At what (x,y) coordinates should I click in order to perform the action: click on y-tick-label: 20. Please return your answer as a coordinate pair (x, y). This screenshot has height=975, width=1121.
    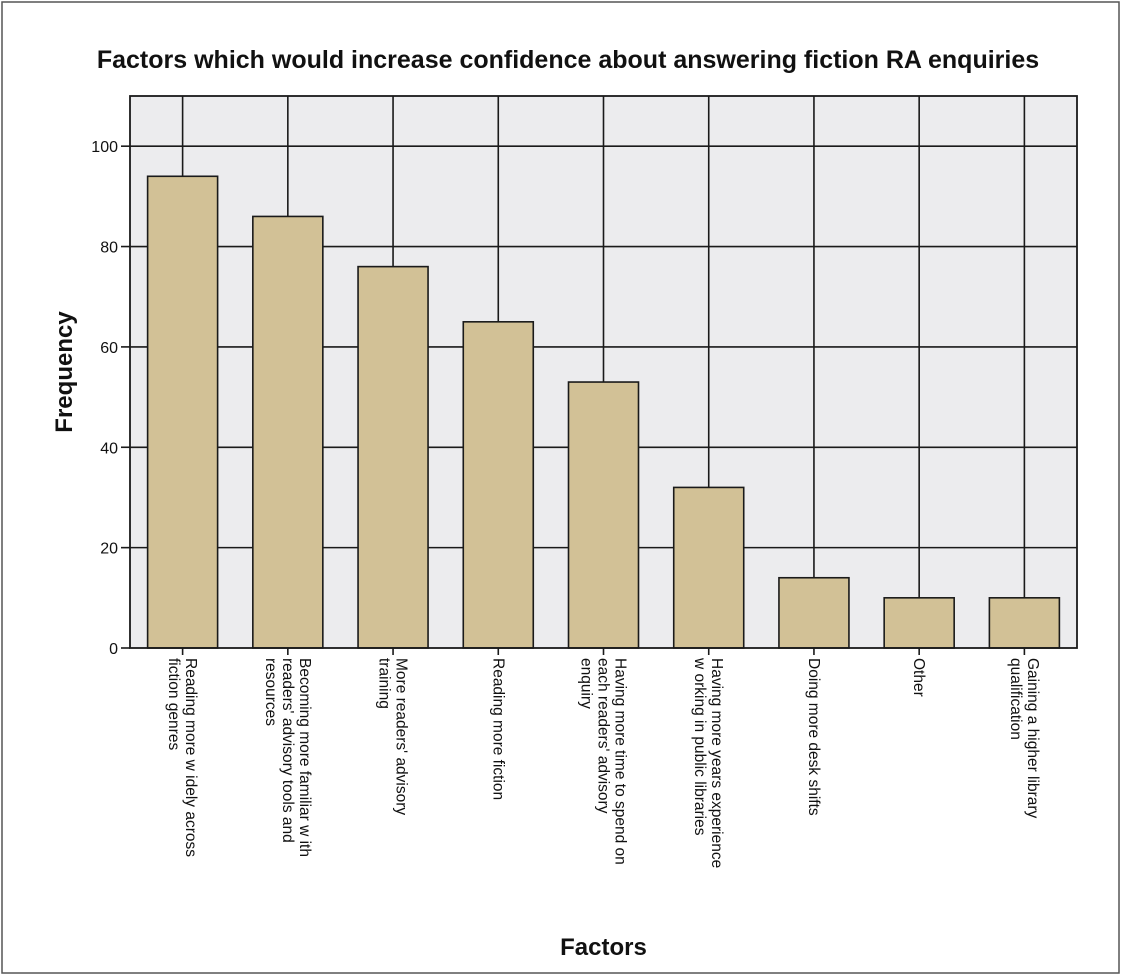
    Looking at the image, I should click on (109, 549).